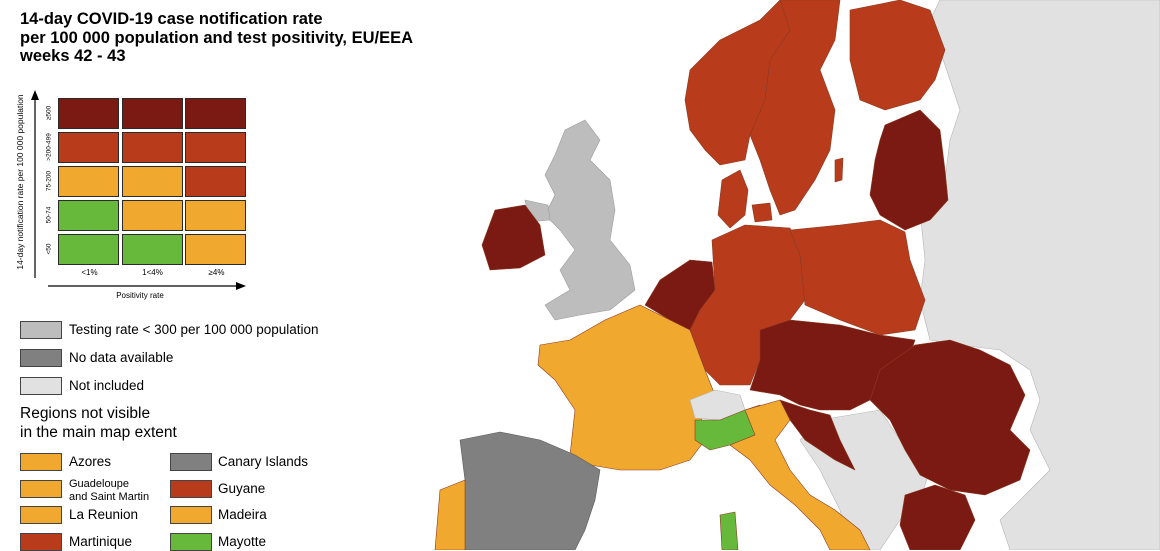  I want to click on matrix-axes, so click(138, 190).